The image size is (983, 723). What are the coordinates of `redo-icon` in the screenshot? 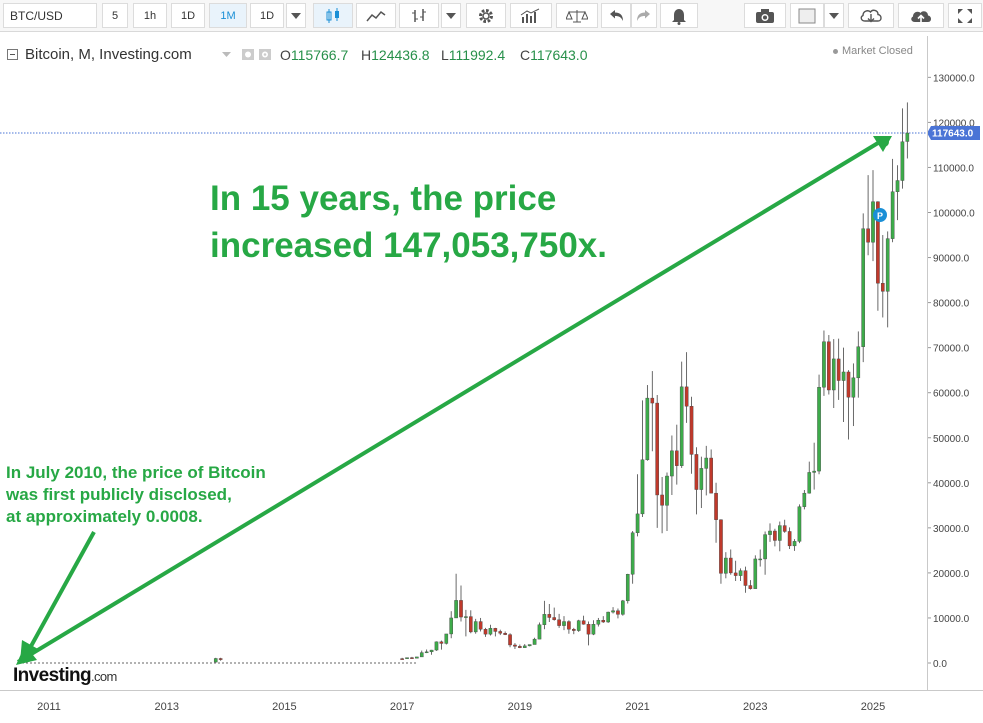 It's located at (643, 15).